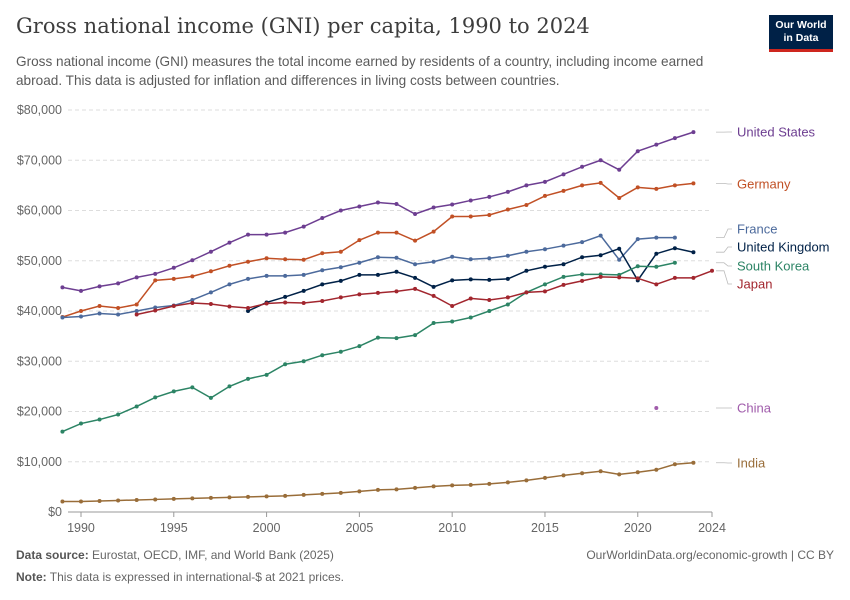 The width and height of the screenshot is (850, 600). What do you see at coordinates (378, 482) in the screenshot?
I see `series-line-india` at bounding box center [378, 482].